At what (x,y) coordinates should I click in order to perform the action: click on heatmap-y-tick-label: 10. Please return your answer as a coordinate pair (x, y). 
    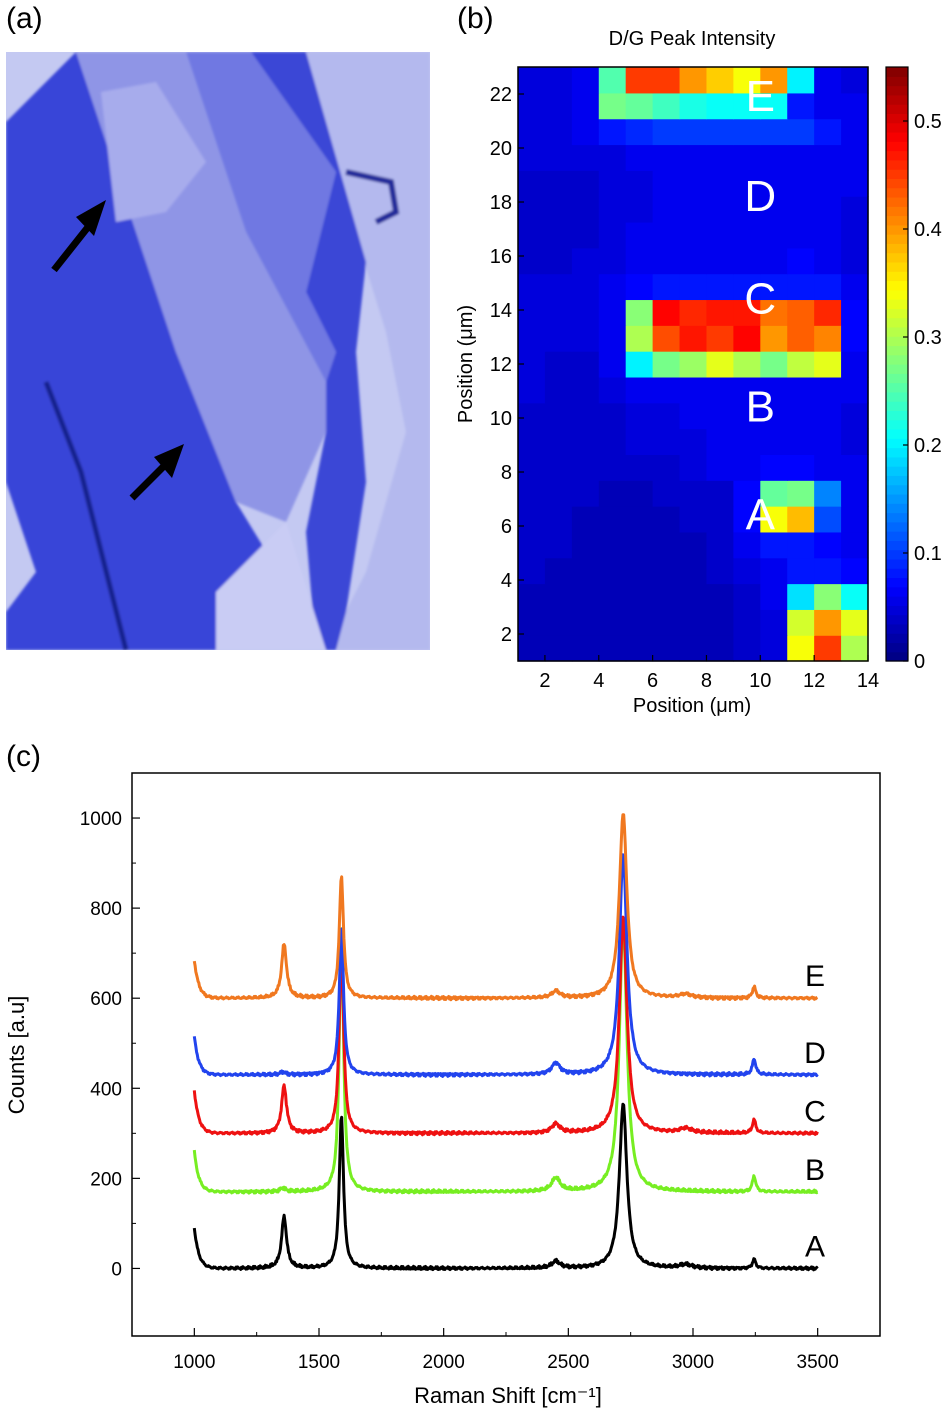
    Looking at the image, I should click on (501, 419).